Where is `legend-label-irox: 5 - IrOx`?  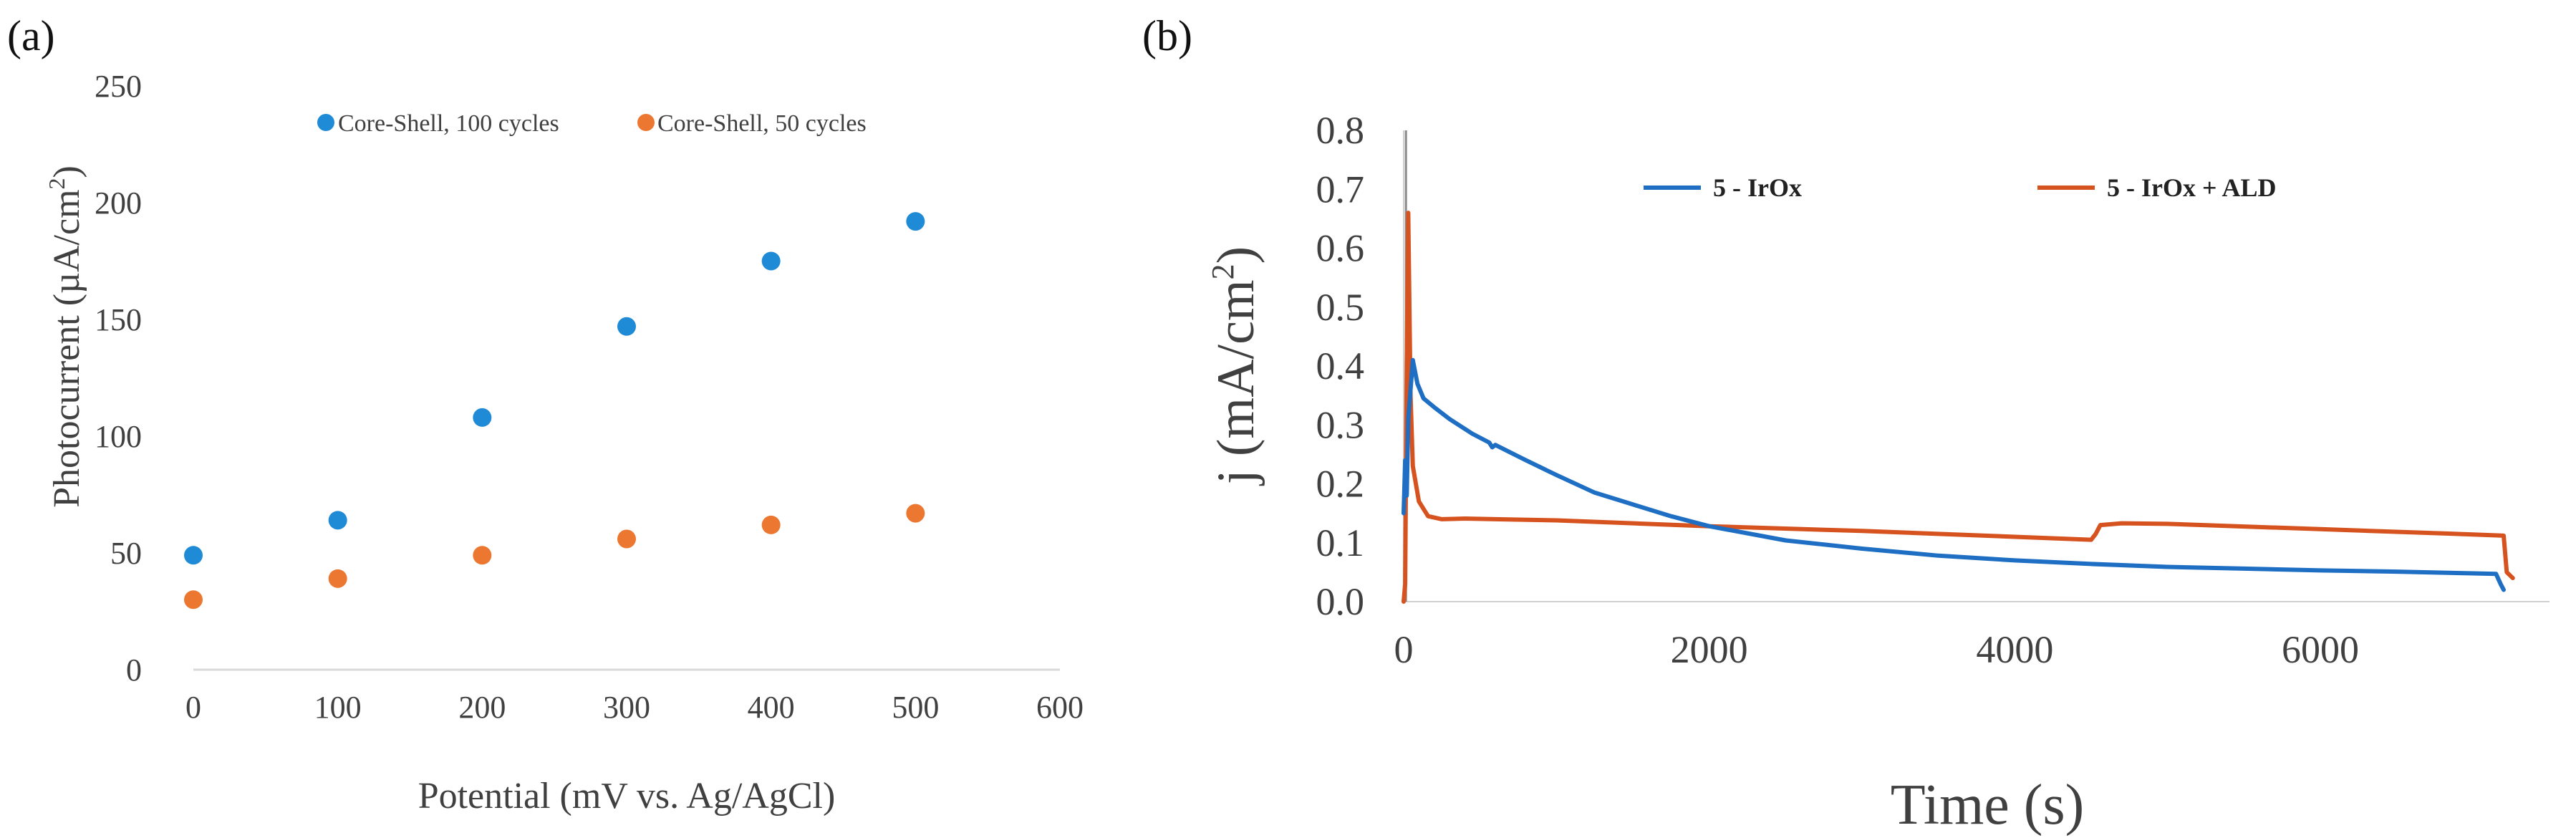
legend-label-irox: 5 - IrOx is located at coordinates (1757, 187).